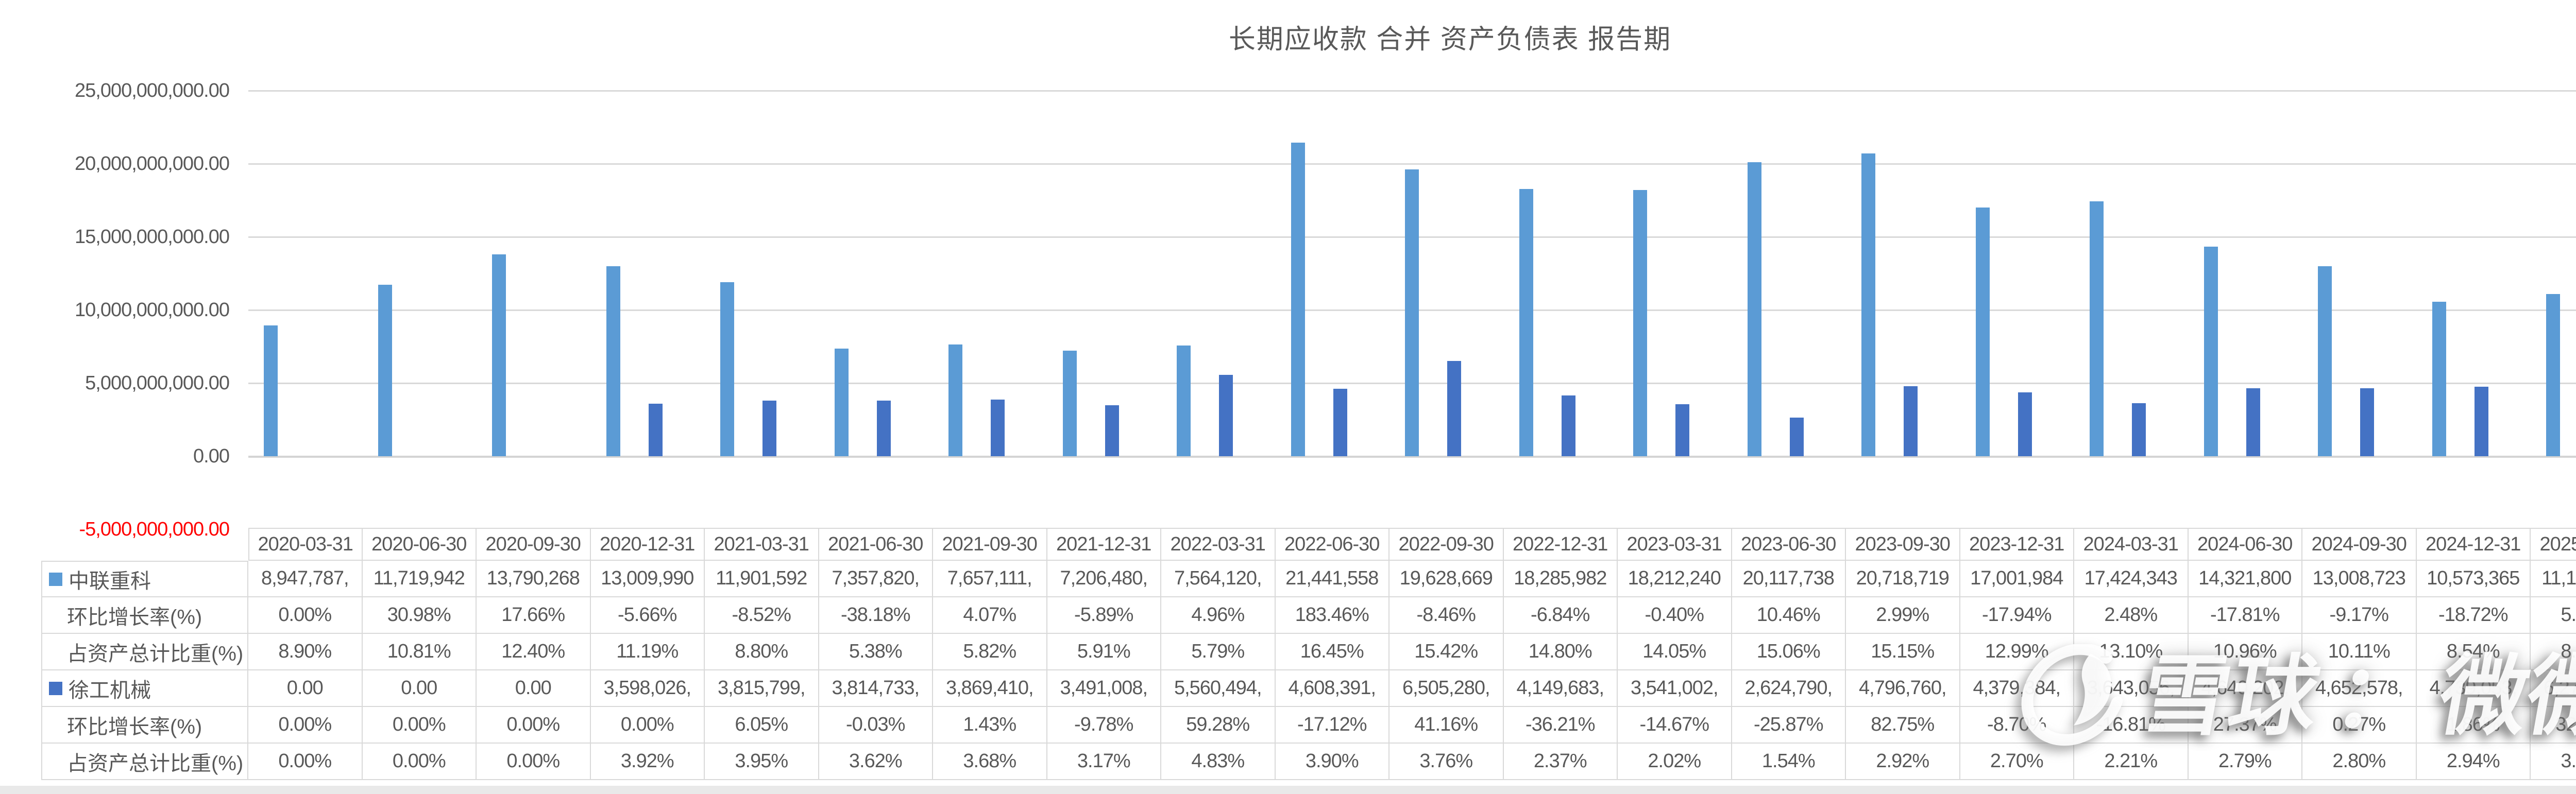 This screenshot has height=794, width=2576. I want to click on table-cell: 4,608,391,, so click(1332, 688).